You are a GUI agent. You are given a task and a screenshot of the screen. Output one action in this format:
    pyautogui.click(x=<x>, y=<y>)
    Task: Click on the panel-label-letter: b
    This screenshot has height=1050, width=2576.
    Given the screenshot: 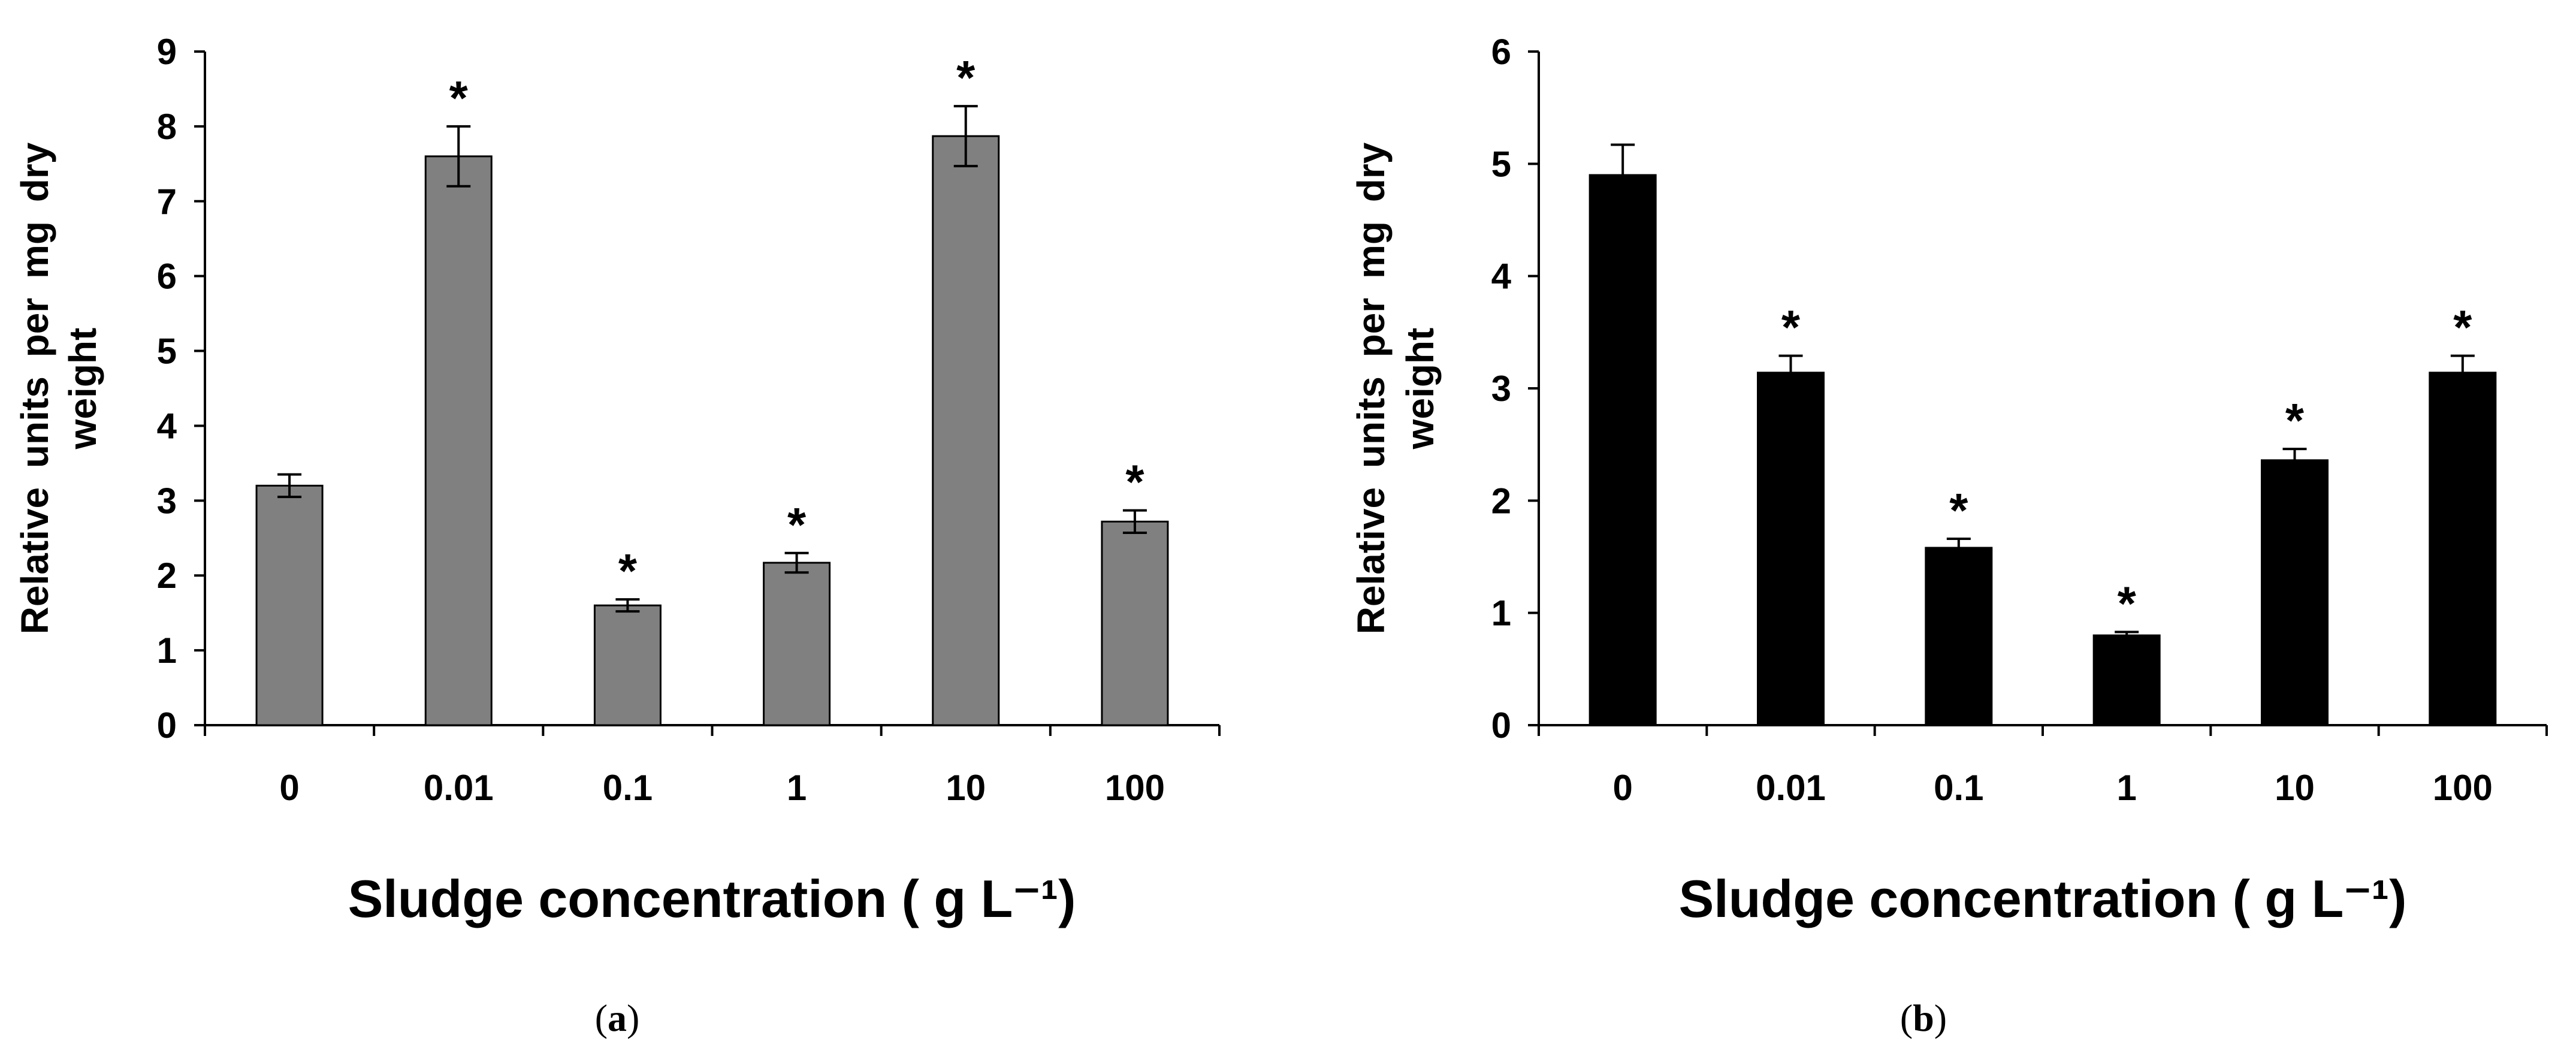 What is the action you would take?
    pyautogui.click(x=1924, y=1018)
    